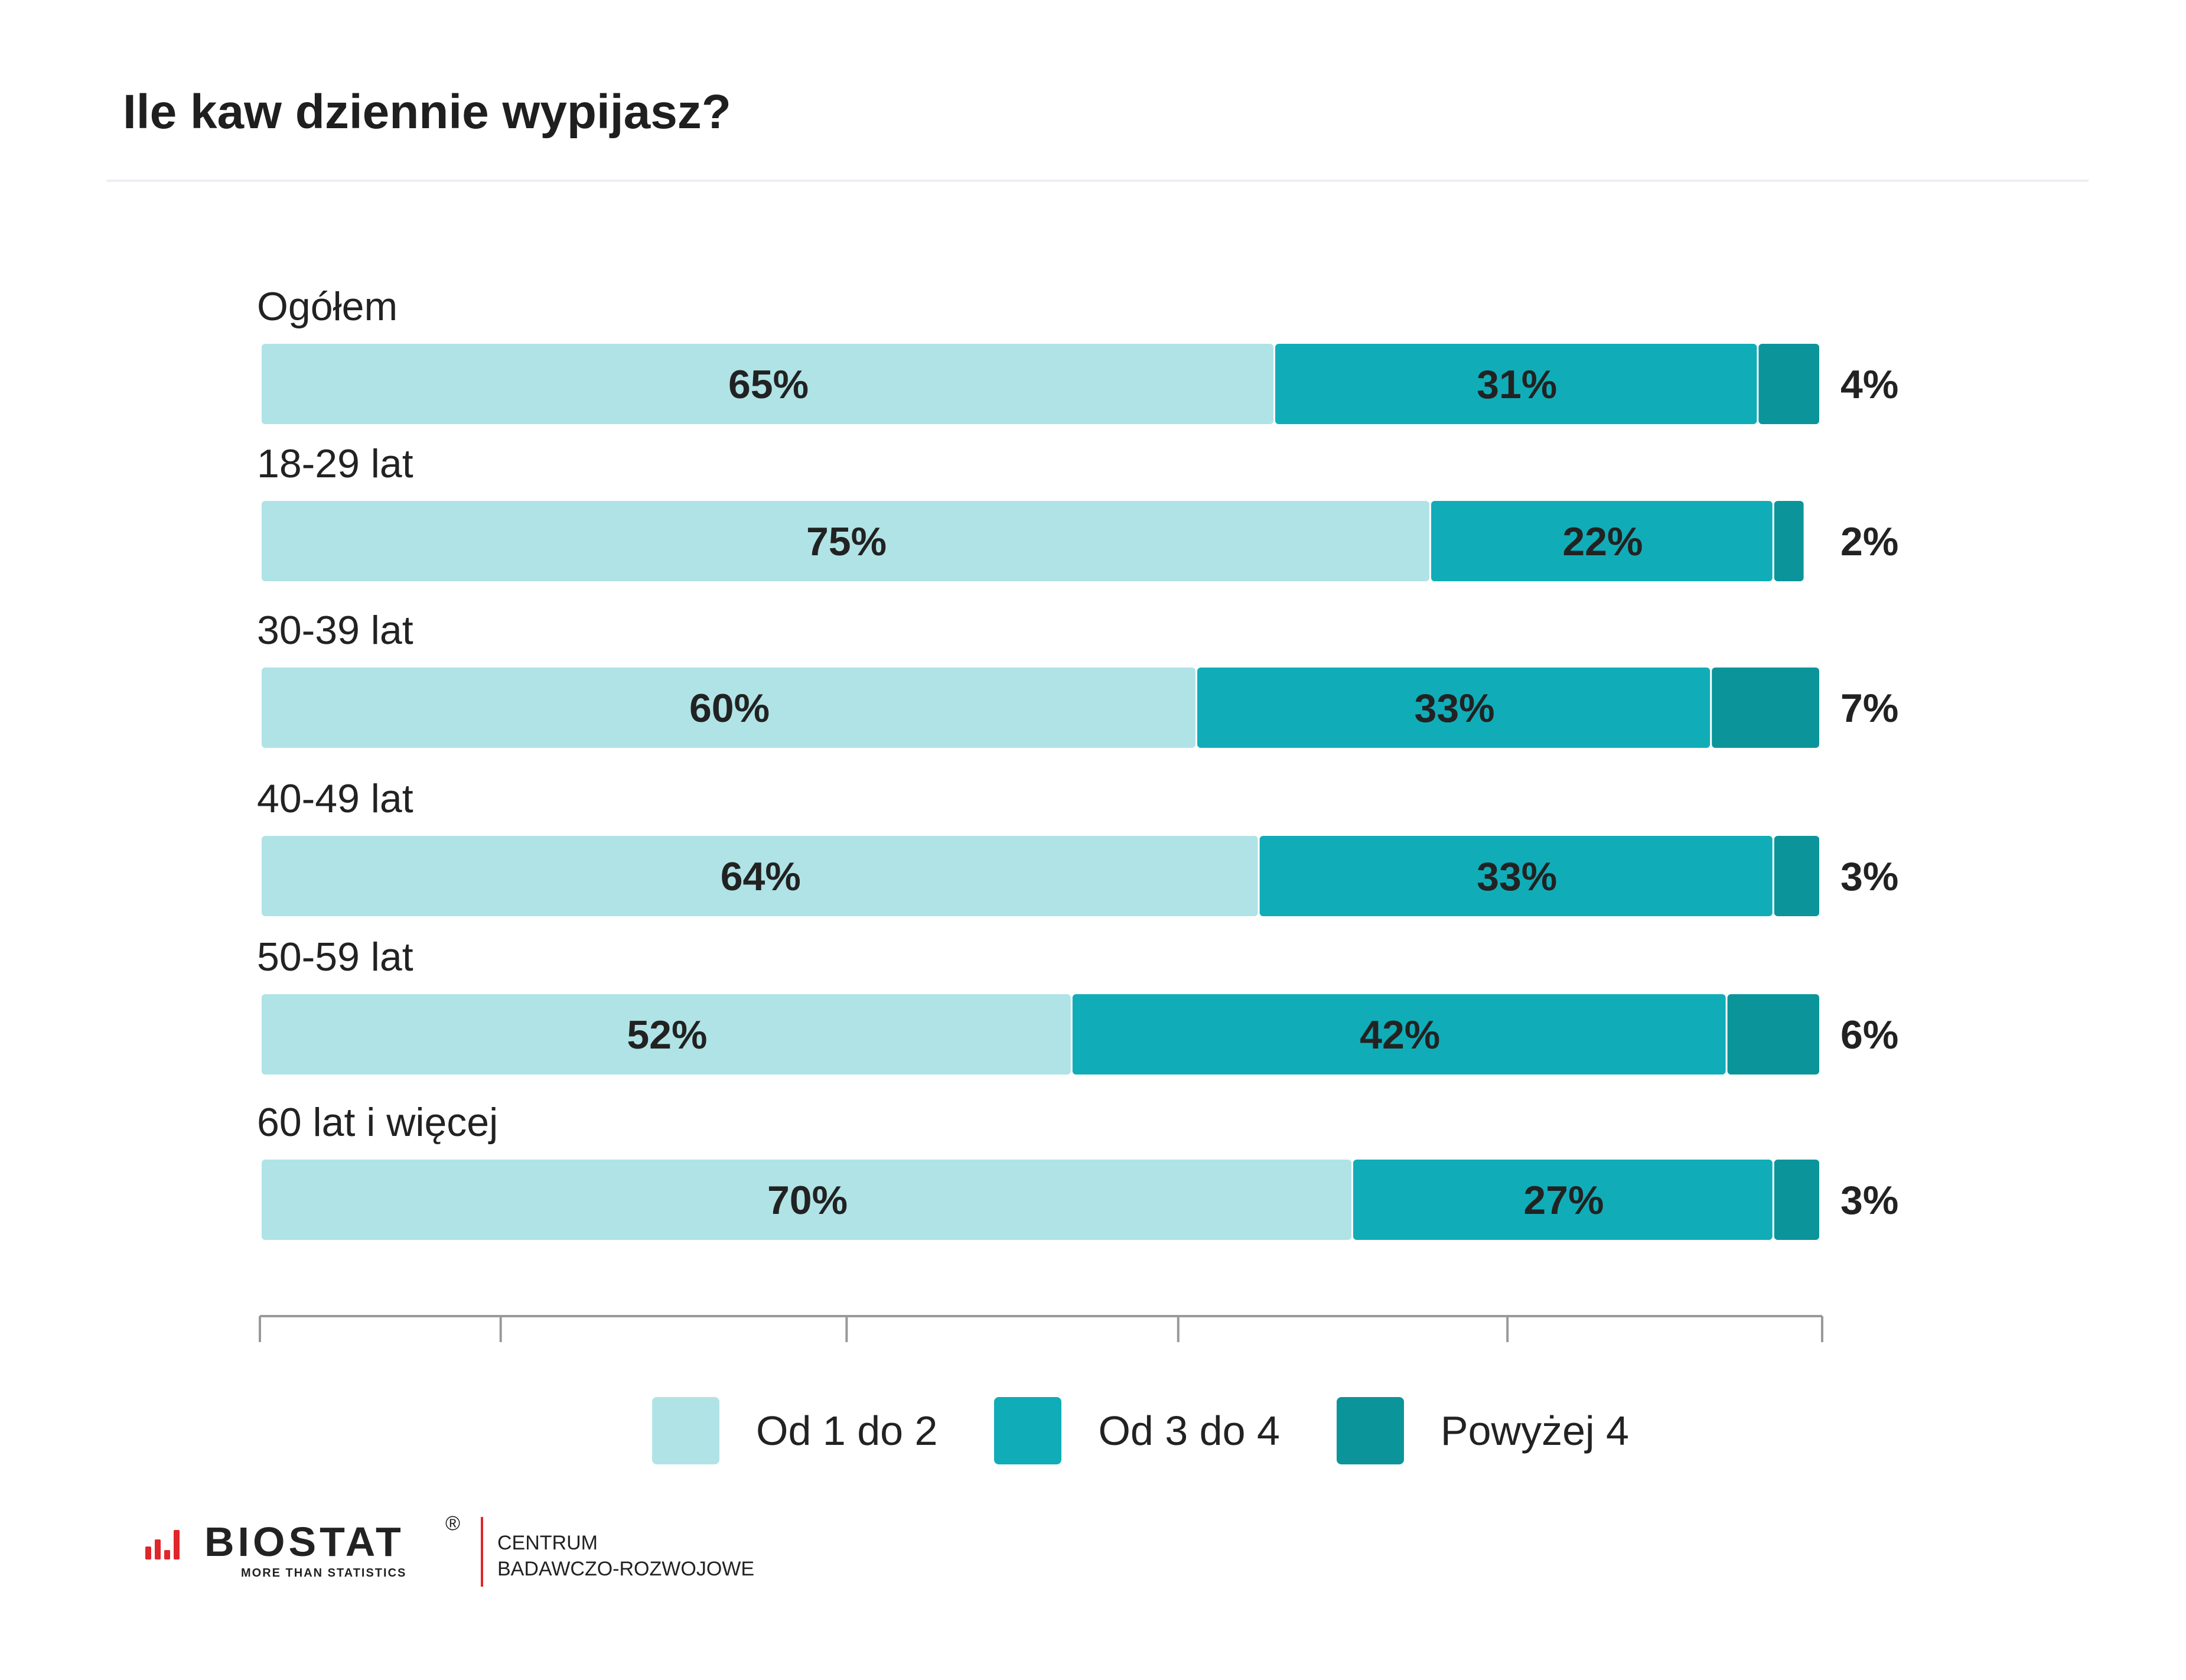  I want to click on category-label-18-29-lat: 18-29 lat, so click(335, 463).